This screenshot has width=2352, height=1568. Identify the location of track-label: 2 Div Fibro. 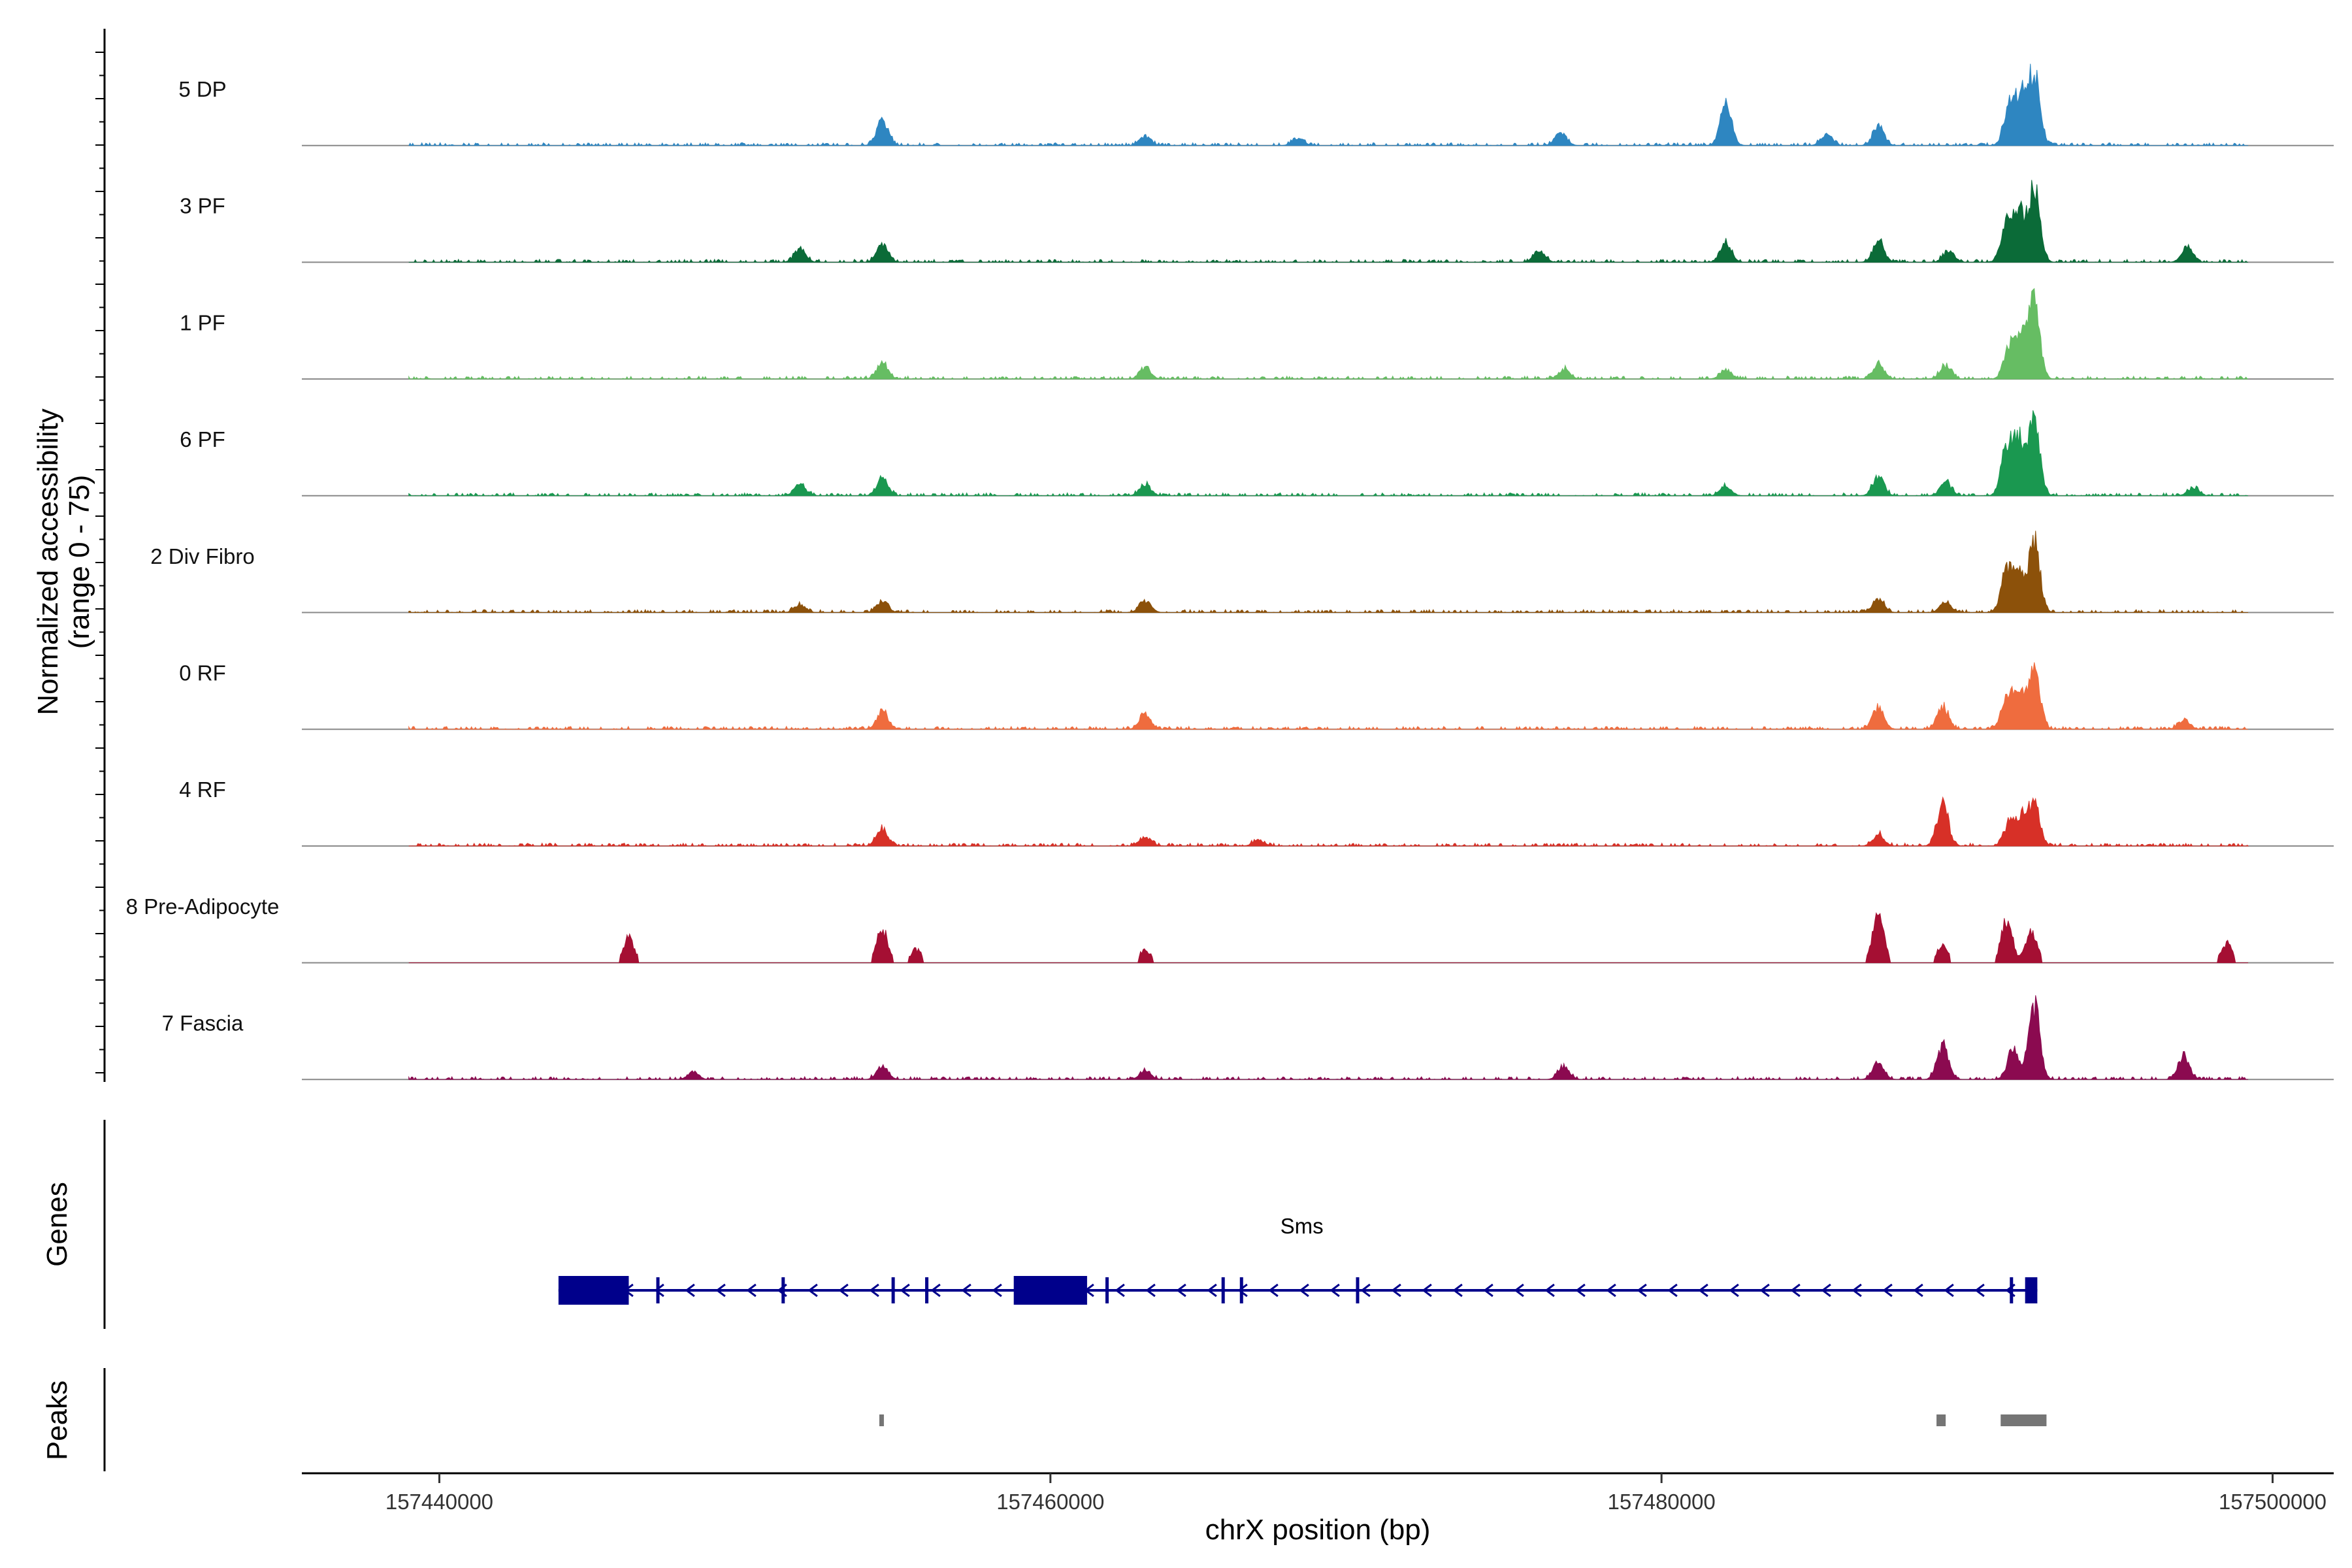
(202, 556).